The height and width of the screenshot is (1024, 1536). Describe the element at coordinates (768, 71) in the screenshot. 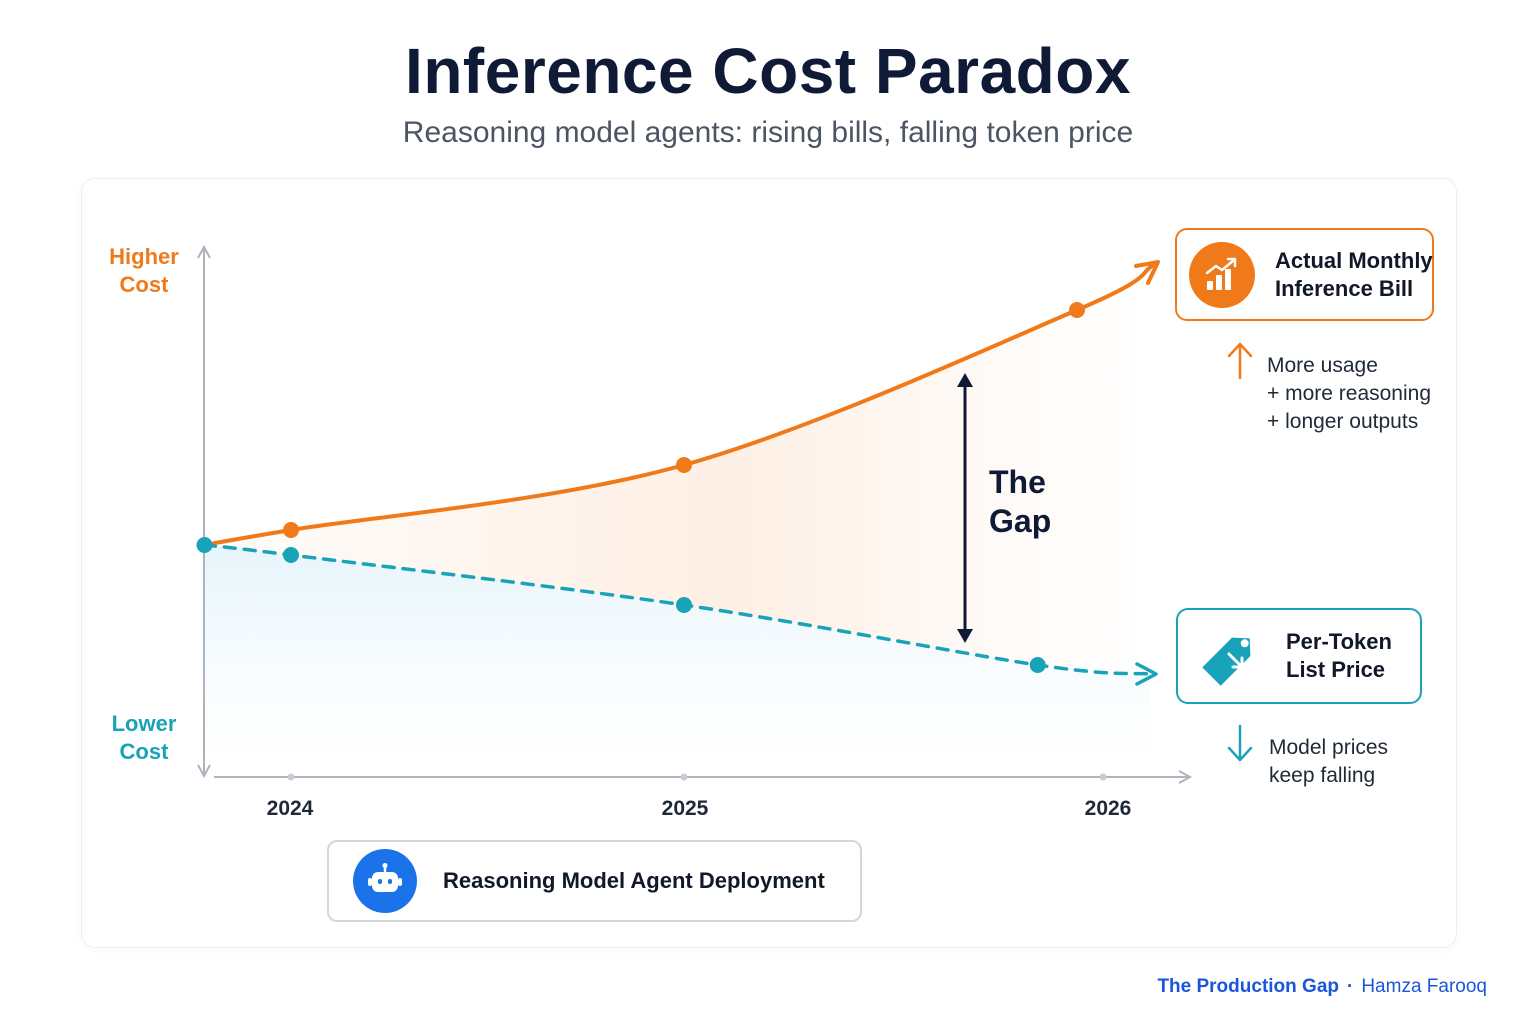

I see `page-title: Inference Cost Paradox` at that location.